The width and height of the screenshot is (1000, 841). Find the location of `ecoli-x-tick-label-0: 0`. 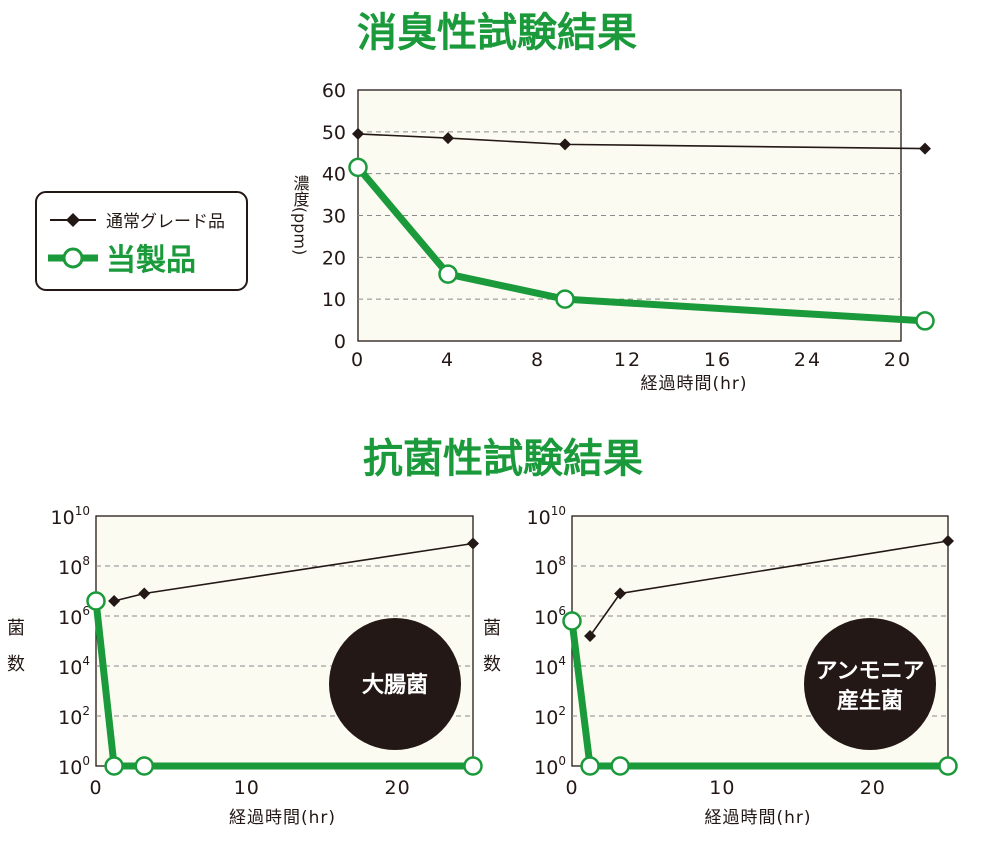

ecoli-x-tick-label-0: 0 is located at coordinates (95, 788).